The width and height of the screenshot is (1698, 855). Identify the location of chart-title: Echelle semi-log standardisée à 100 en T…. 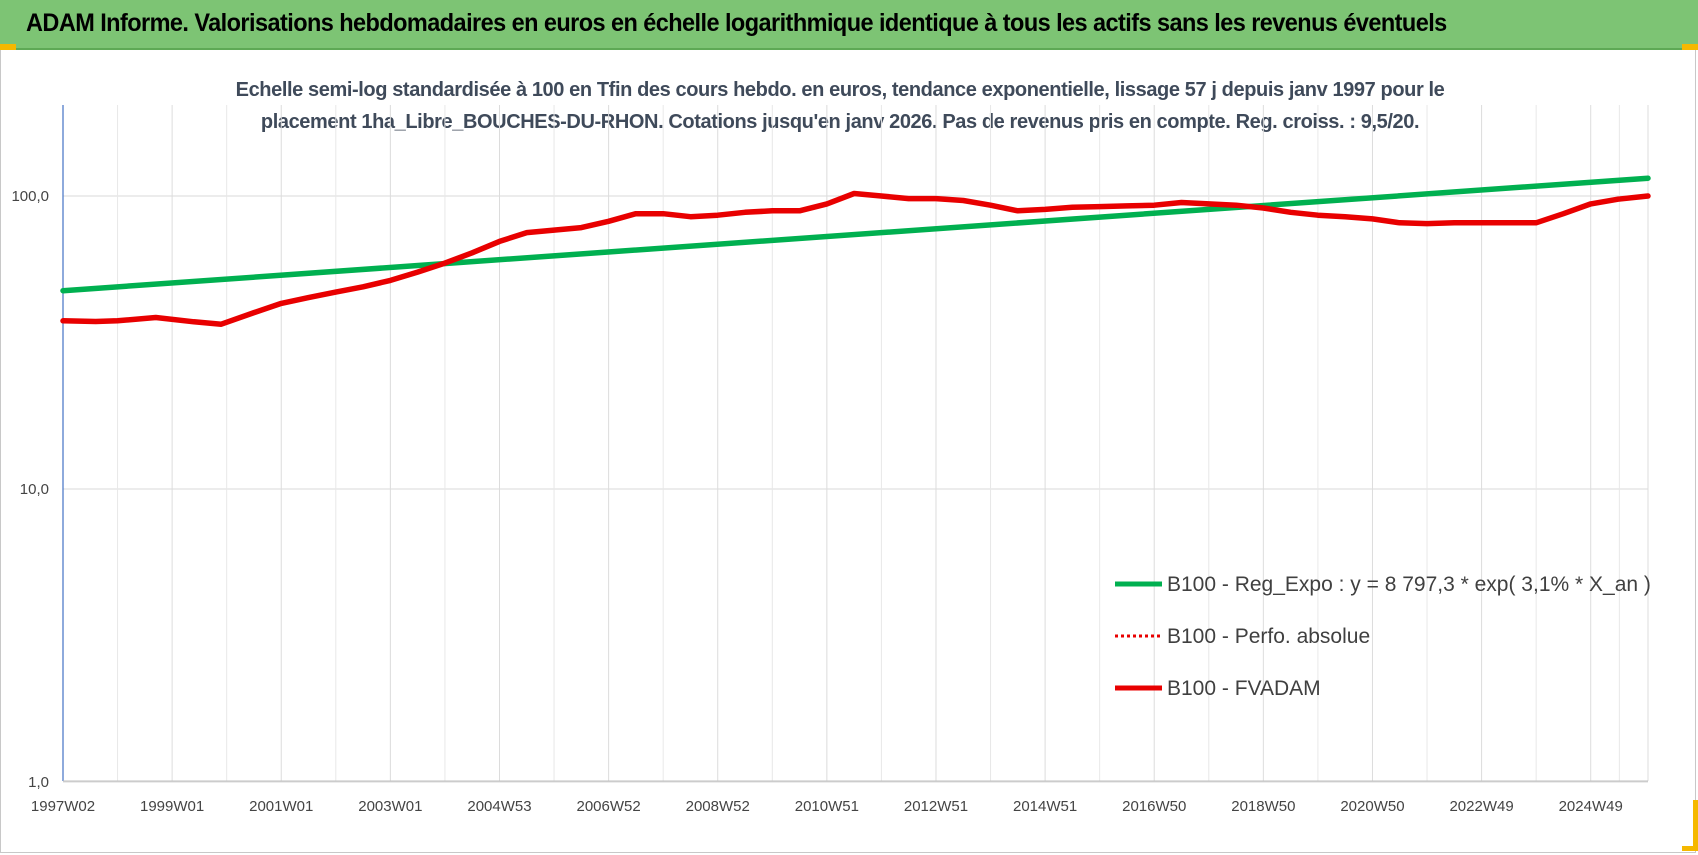
(840, 106).